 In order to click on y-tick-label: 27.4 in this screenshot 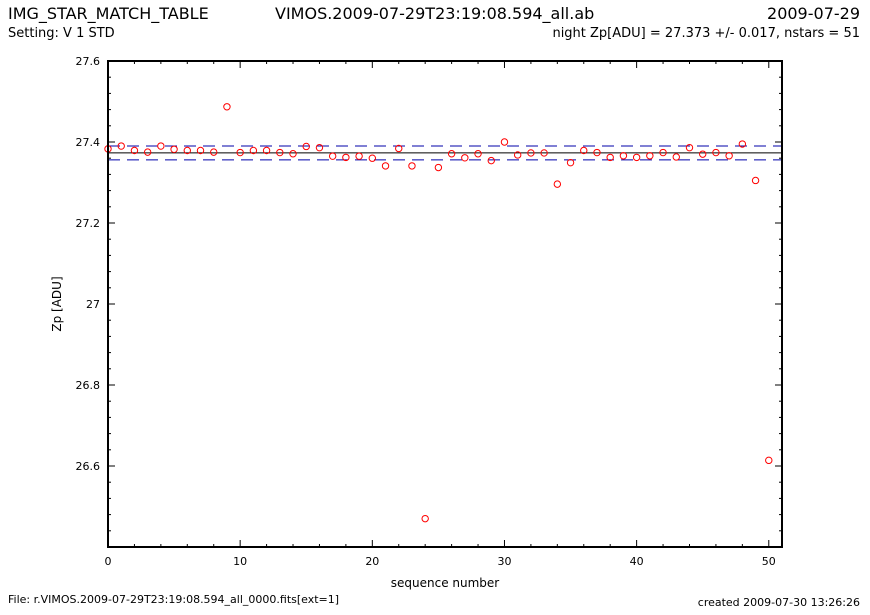, I will do `click(88, 142)`.